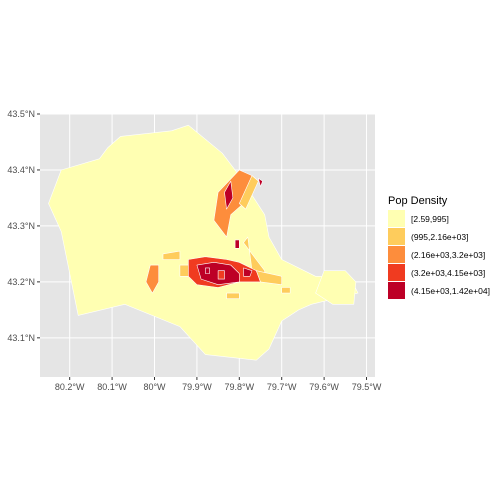 The image size is (504, 504). I want to click on x-tick-label-7: 79.5°W, so click(367, 387).